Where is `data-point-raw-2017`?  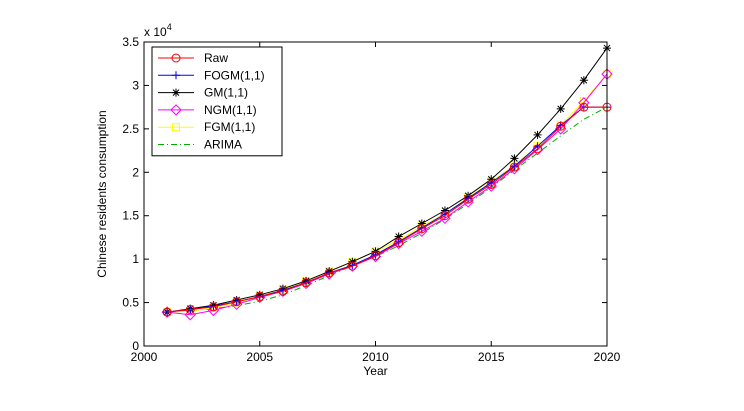 data-point-raw-2017 is located at coordinates (538, 149).